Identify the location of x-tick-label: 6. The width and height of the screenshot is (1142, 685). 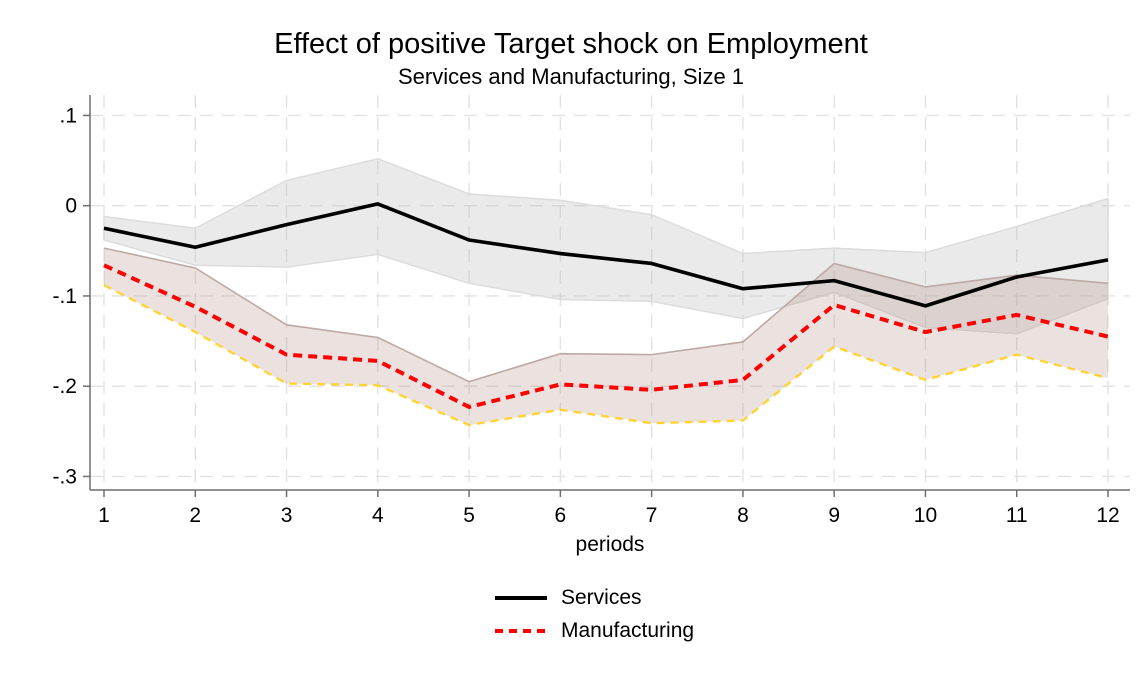
(561, 515).